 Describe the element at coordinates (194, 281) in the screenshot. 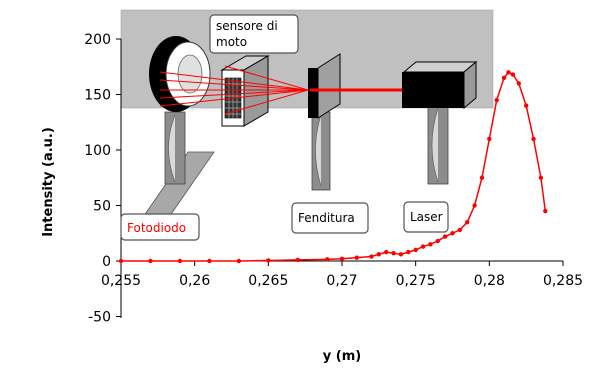

I see `x-tick-label: 0,26` at that location.